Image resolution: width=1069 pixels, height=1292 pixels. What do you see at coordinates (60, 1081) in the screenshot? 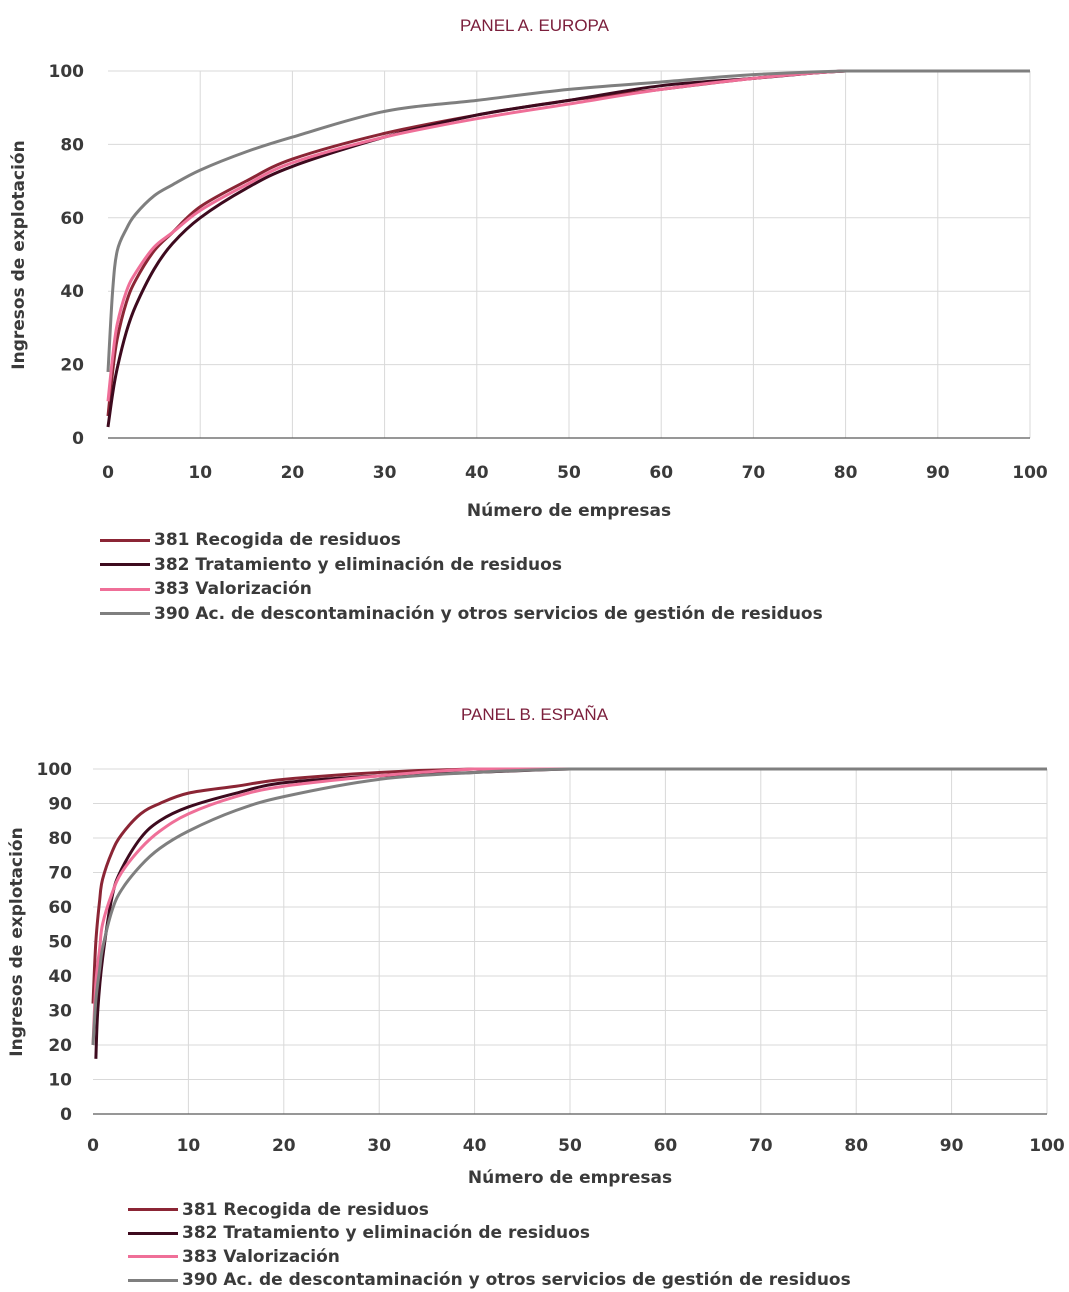
I see `y-tick-label: 10` at bounding box center [60, 1081].